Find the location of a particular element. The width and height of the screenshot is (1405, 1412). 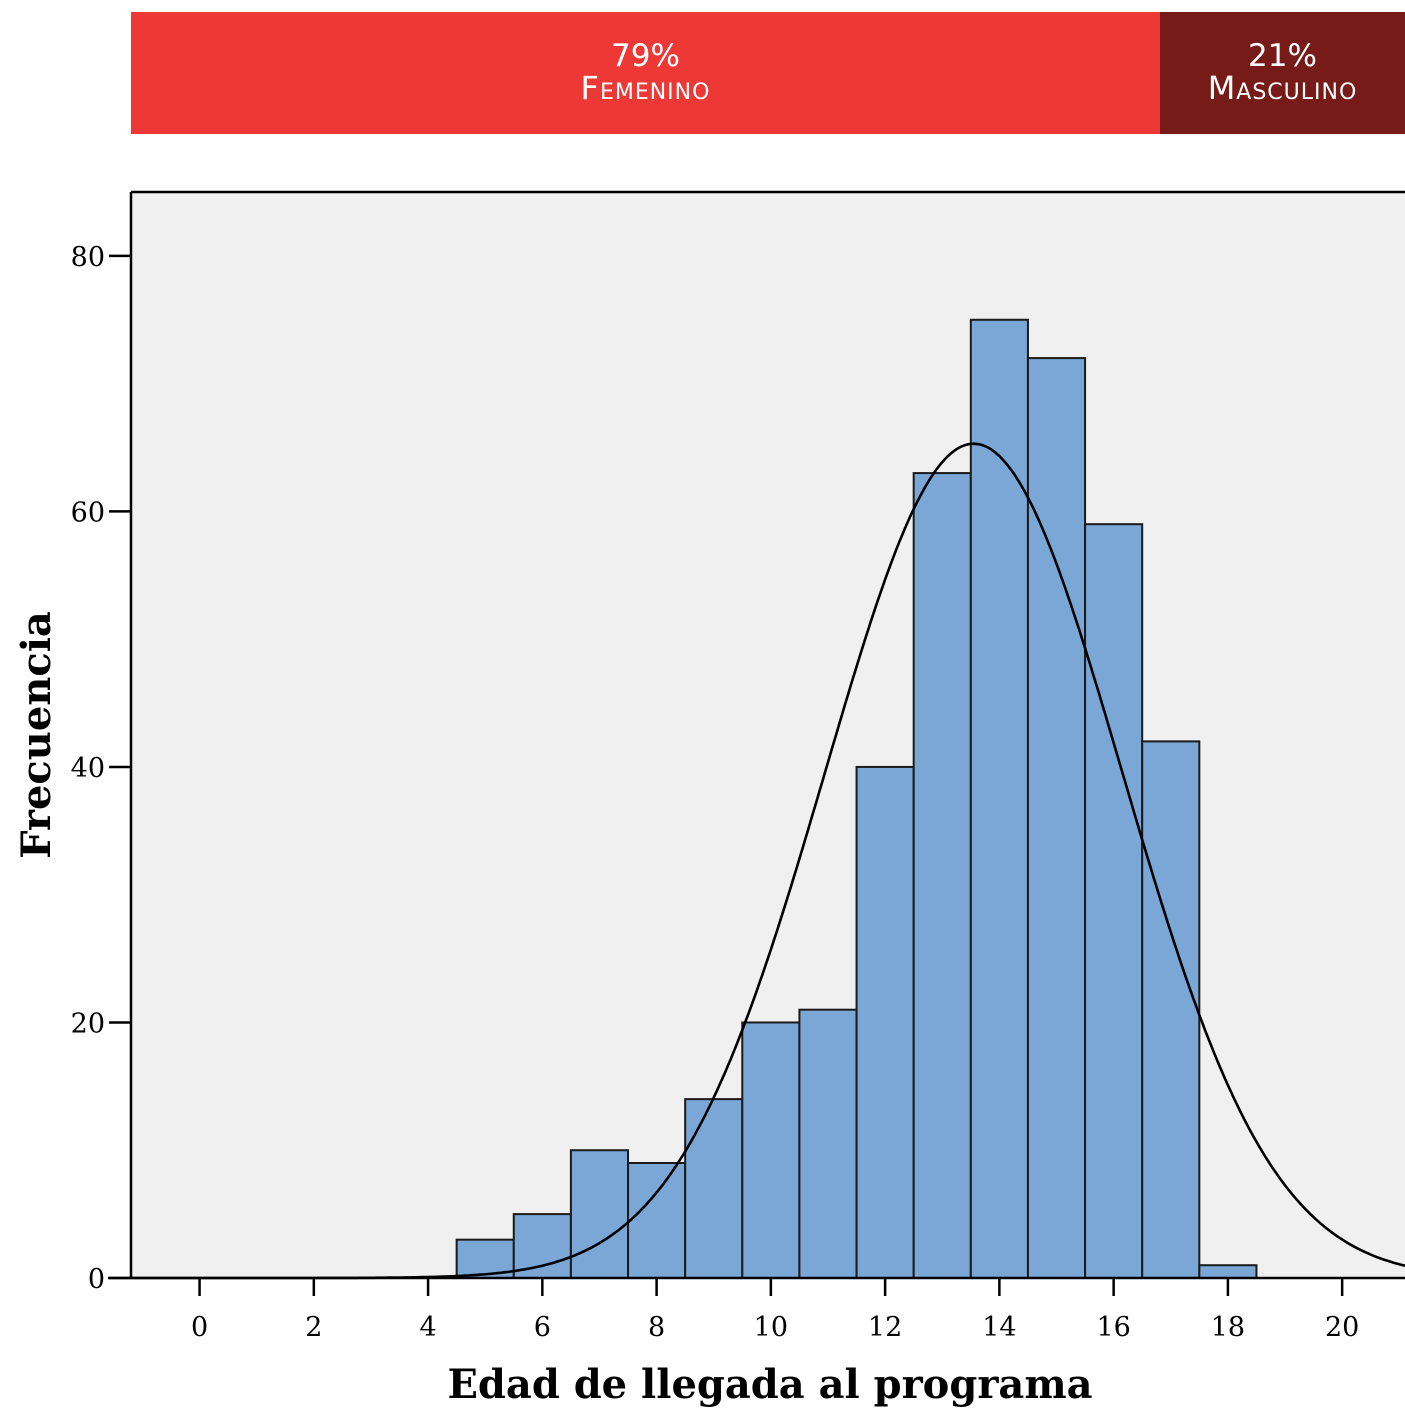

x-tick-label: 16 is located at coordinates (1113, 1327).